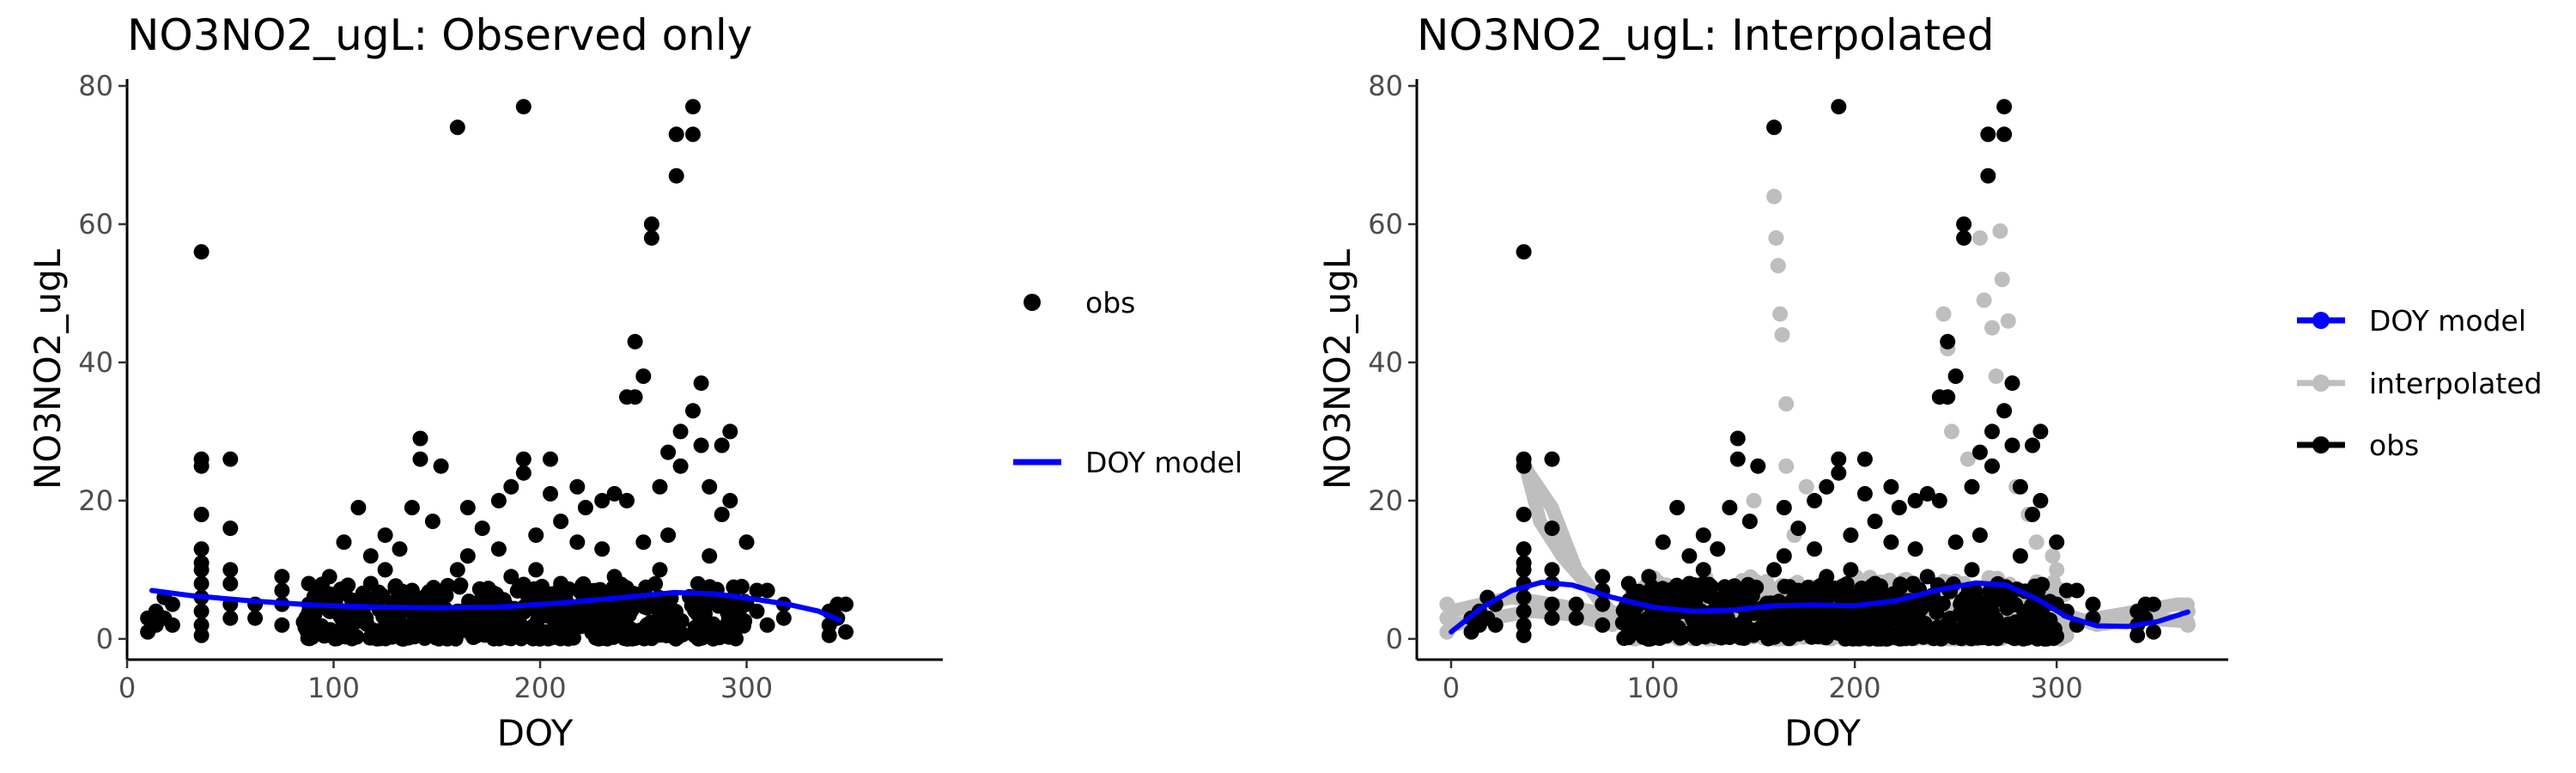 The height and width of the screenshot is (773, 2576). I want to click on legend-item-interpolated: interpolated, so click(2420, 383).